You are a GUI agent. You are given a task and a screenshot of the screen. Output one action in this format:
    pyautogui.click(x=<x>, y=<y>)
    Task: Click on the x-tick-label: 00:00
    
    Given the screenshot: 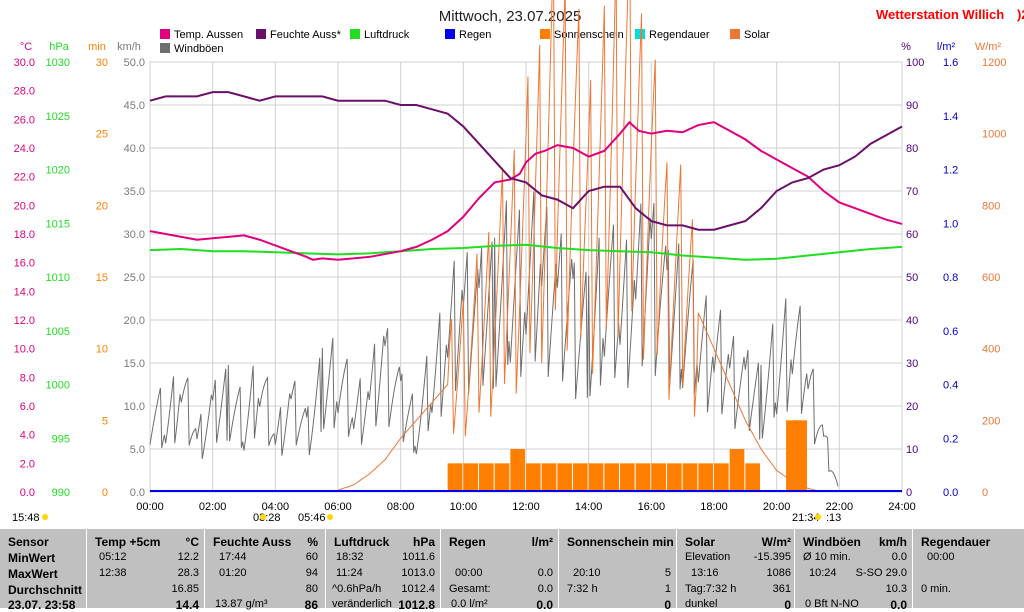 What is the action you would take?
    pyautogui.click(x=150, y=507)
    